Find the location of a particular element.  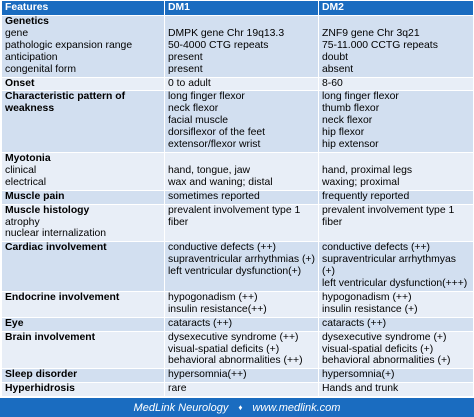

dm2-line: hypogonadism (++) is located at coordinates (367, 297).